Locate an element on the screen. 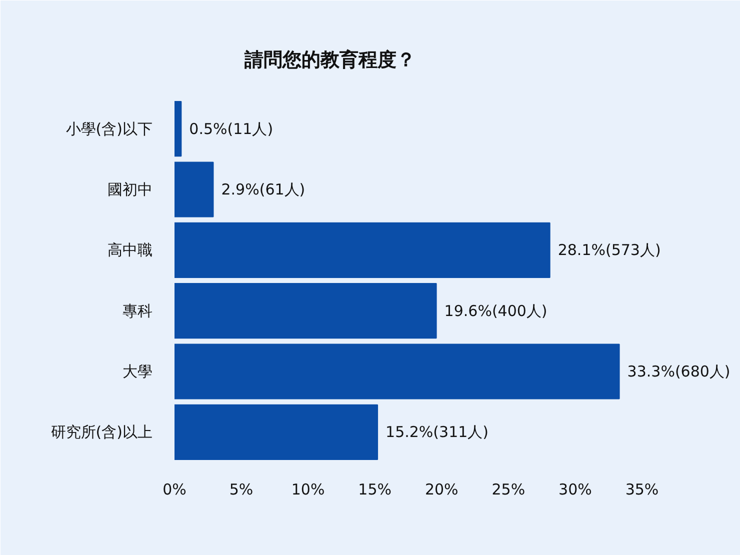  y-tick-label: 高中職 is located at coordinates (130, 250).